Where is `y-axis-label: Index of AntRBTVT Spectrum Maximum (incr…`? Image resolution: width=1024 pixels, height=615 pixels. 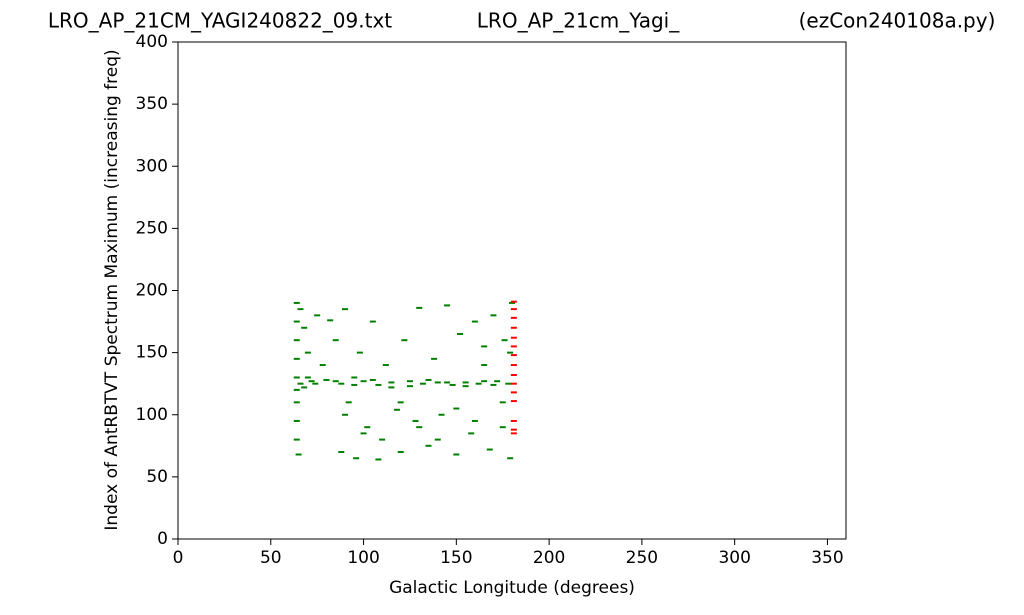 y-axis-label: Index of AntRBTVT Spectrum Maximum (incr… is located at coordinates (112, 289).